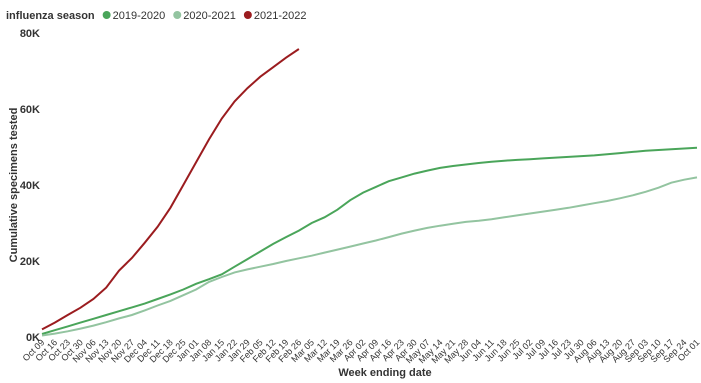 The image size is (701, 383). Describe the element at coordinates (139, 16) in the screenshot. I see `legend-label: 2019-2020` at that location.